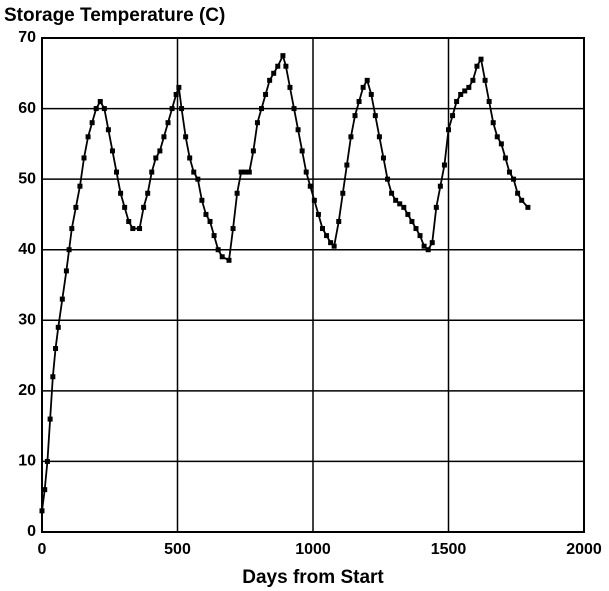  Describe the element at coordinates (27, 461) in the screenshot. I see `y-tick-label: 10` at that location.